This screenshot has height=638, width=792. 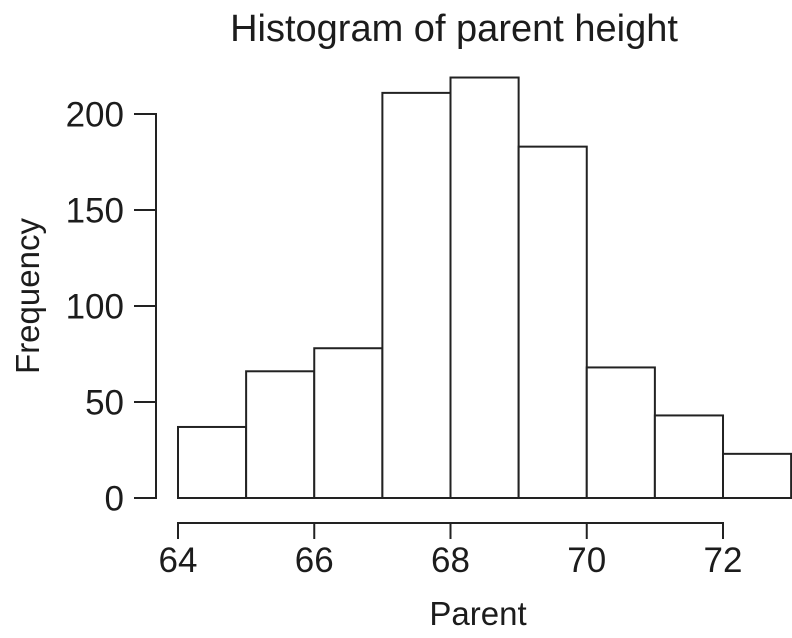 I want to click on x-tick-label: 72, so click(x=723, y=560).